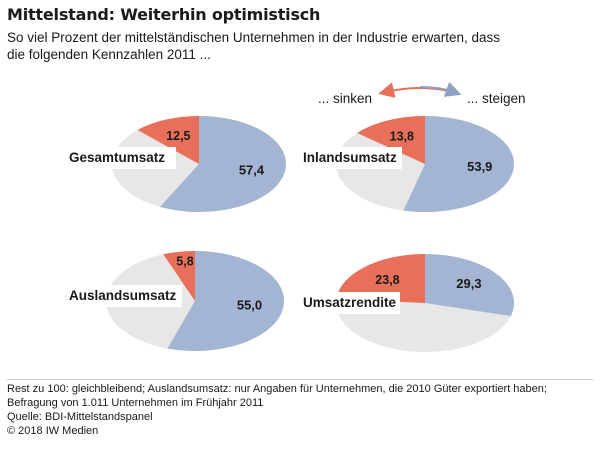  What do you see at coordinates (249, 304) in the screenshot?
I see `data-label-increase: 55,0` at bounding box center [249, 304].